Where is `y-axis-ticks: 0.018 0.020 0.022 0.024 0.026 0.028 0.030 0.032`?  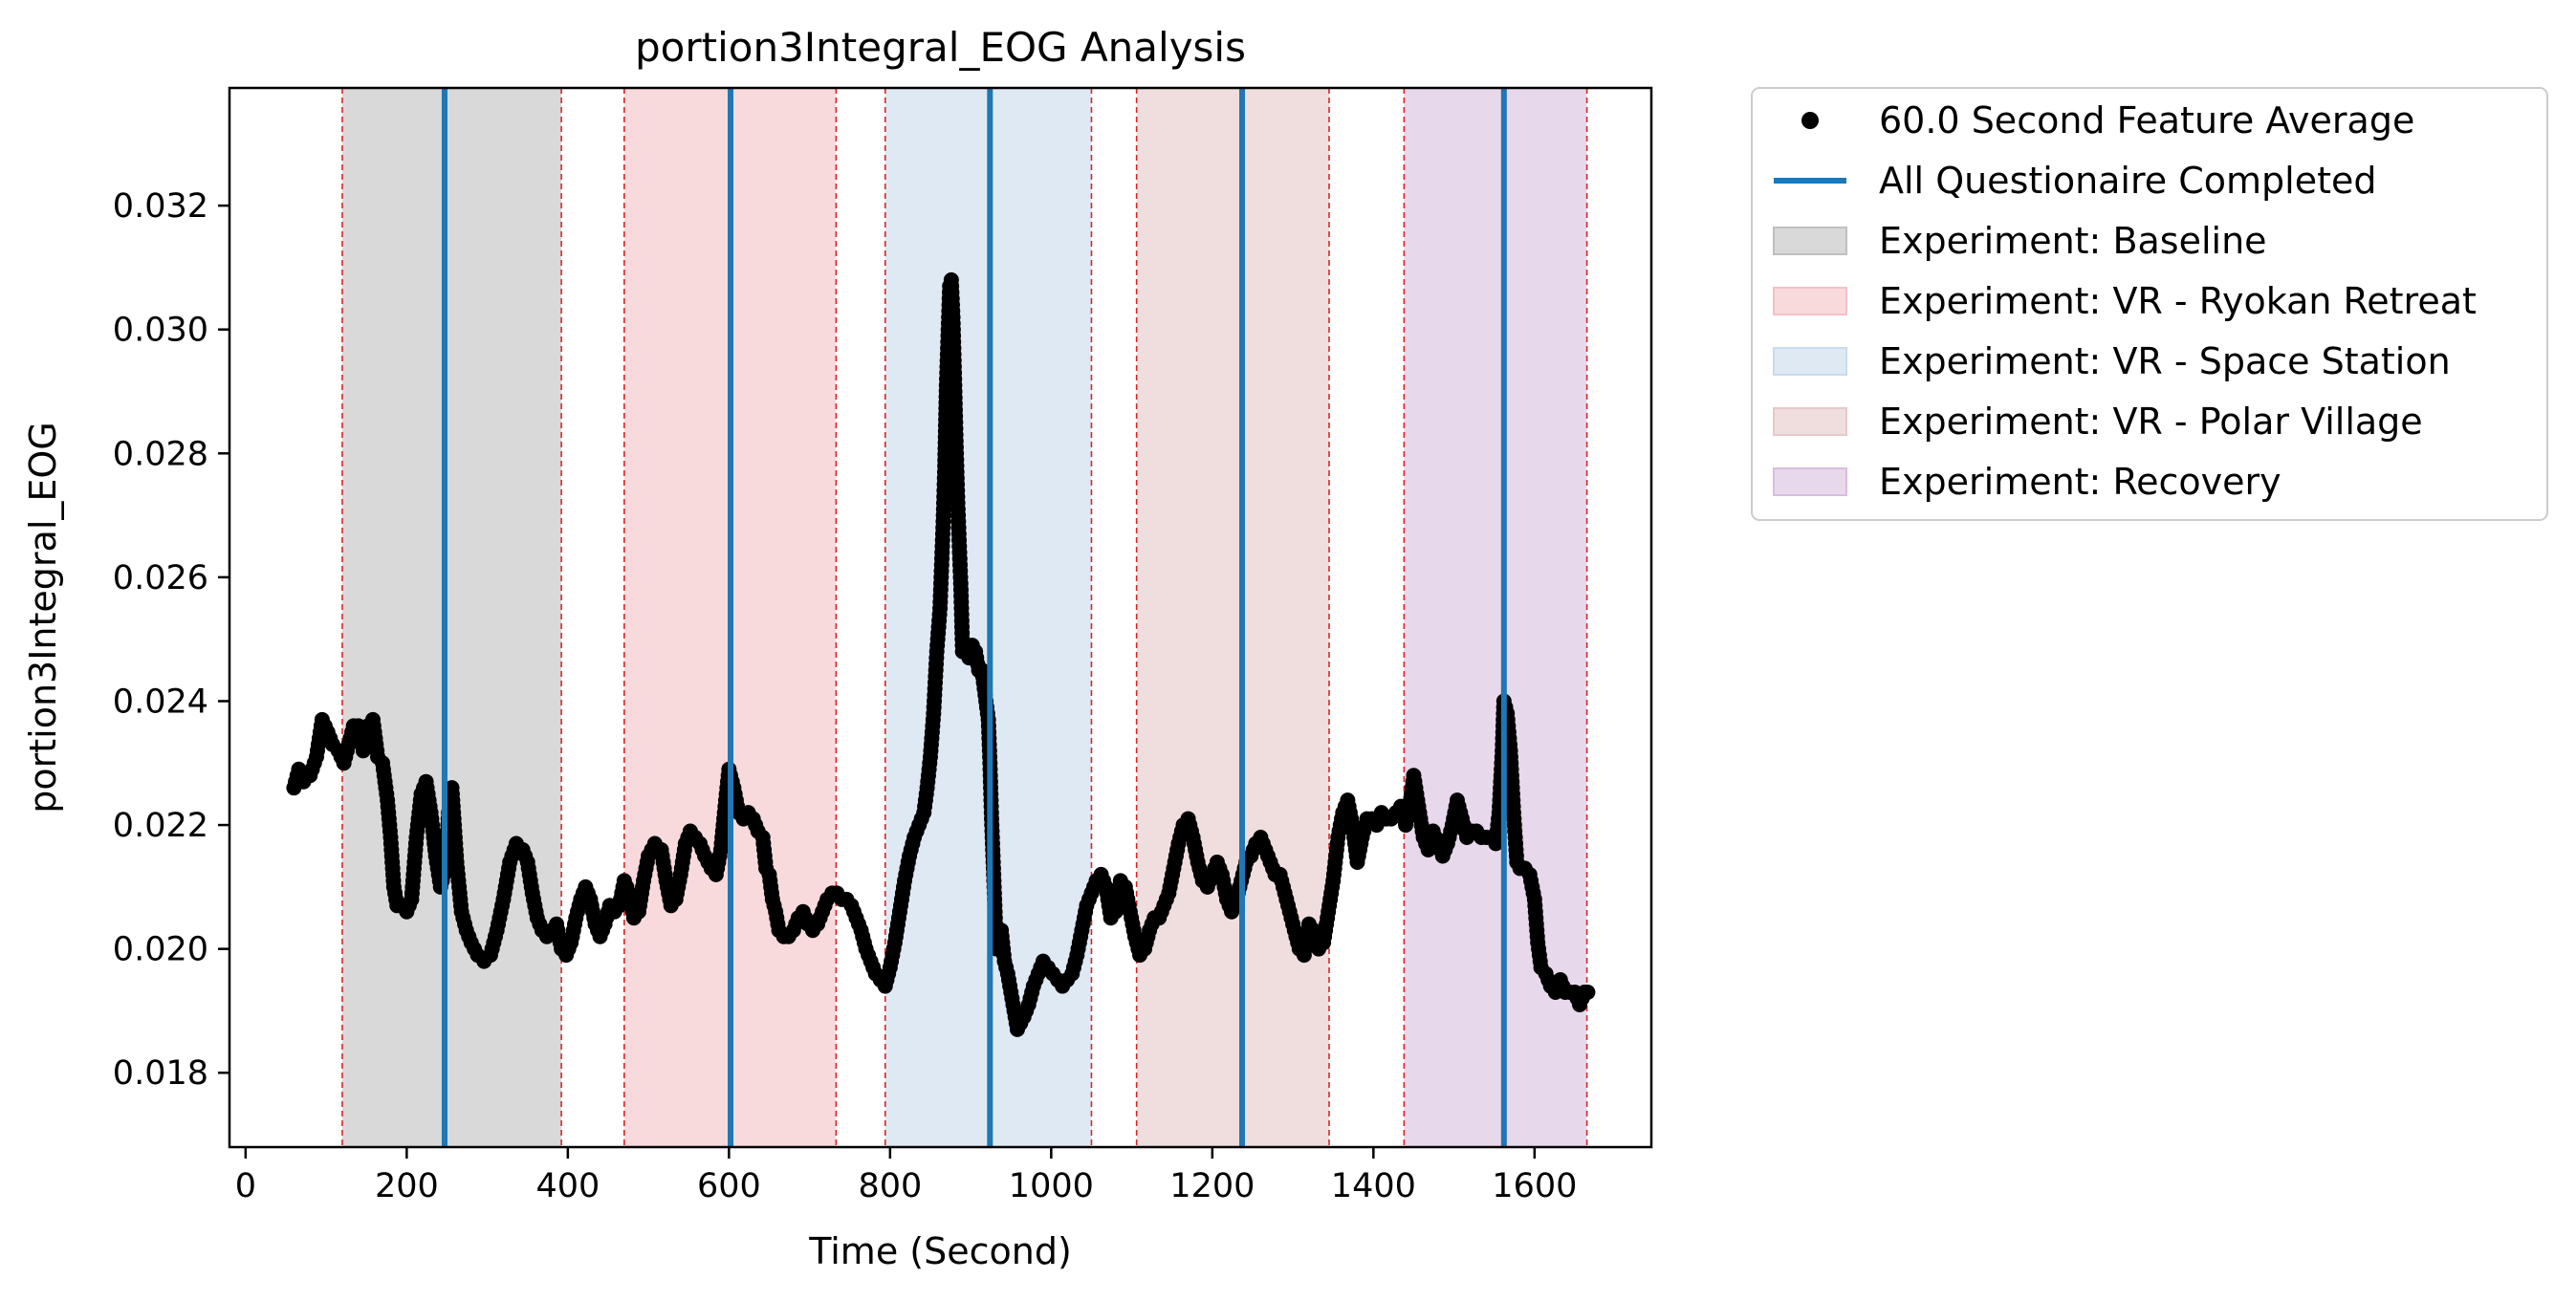 y-axis-ticks: 0.018 0.020 0.022 0.024 0.026 0.028 0.030 0.032 is located at coordinates (171, 640).